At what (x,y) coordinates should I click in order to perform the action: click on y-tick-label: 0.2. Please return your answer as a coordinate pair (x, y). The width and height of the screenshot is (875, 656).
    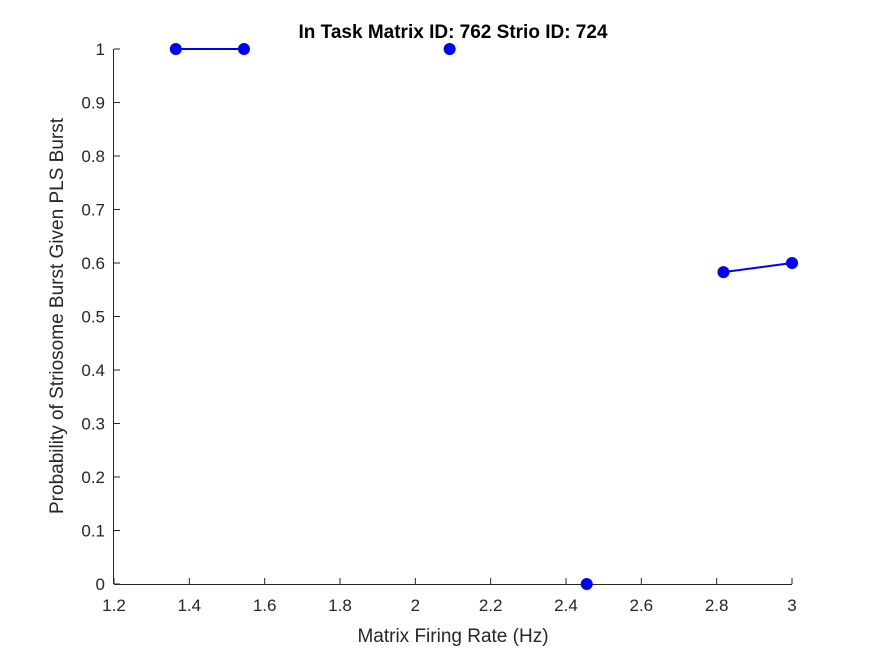
    Looking at the image, I should click on (93, 477).